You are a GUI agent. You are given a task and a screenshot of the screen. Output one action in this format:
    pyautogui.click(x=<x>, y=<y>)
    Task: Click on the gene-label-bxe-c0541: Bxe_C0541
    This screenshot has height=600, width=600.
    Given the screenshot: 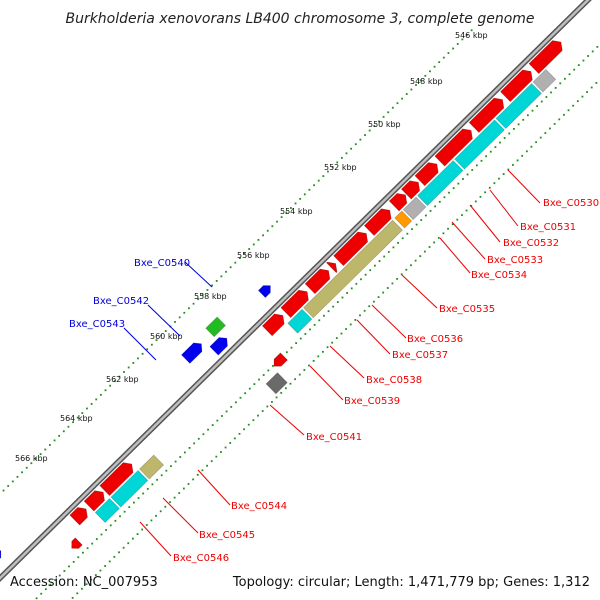 What is the action you would take?
    pyautogui.click(x=334, y=437)
    